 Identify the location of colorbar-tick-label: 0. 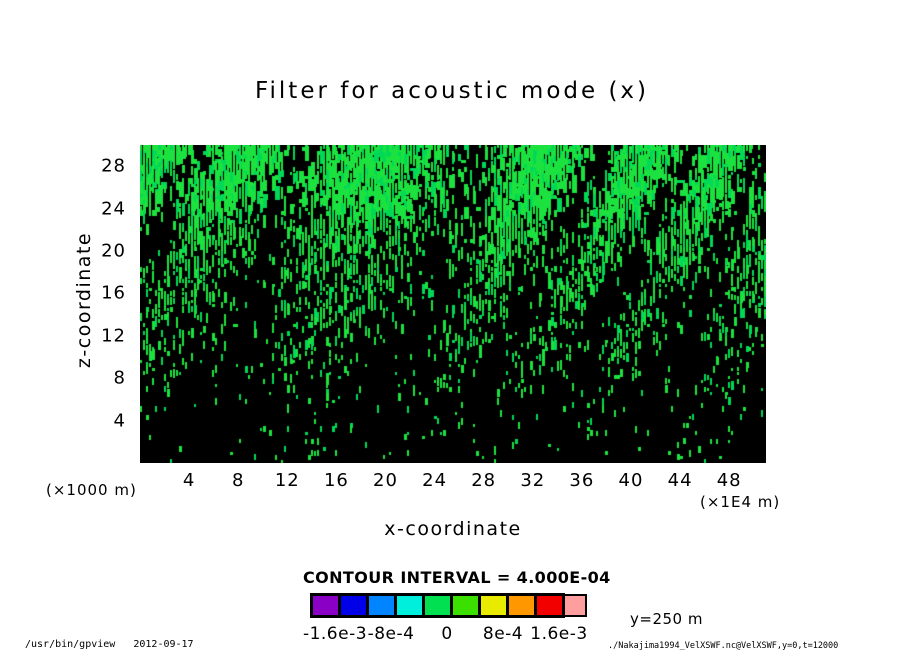
(447, 634).